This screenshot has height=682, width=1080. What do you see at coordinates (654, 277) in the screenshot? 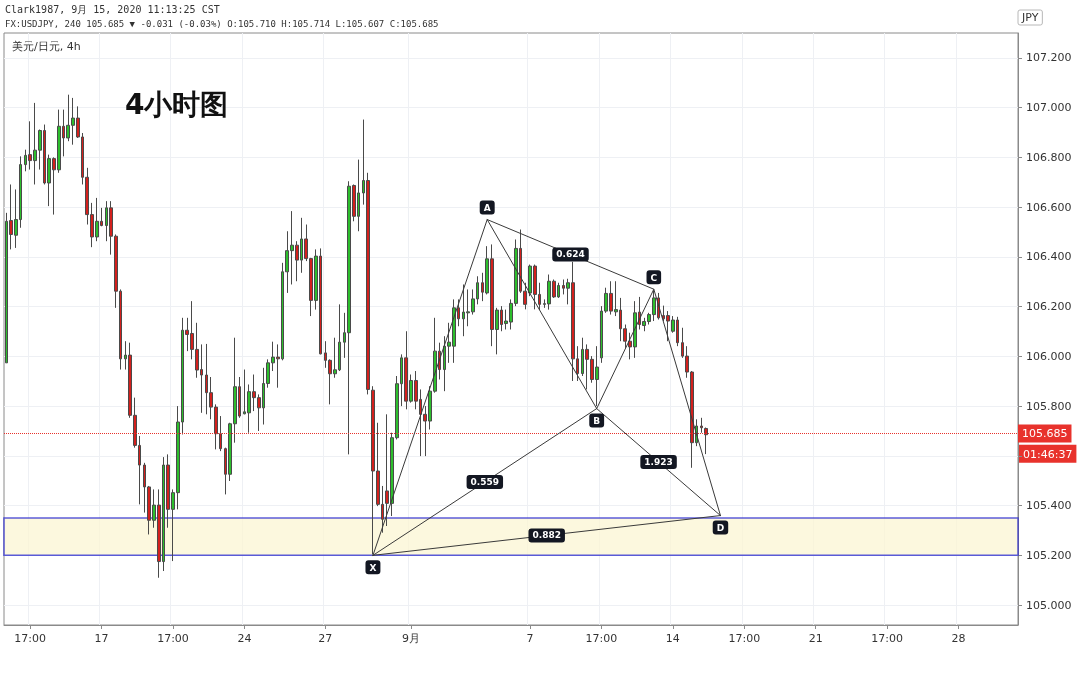
I see `data-label: C` at bounding box center [654, 277].